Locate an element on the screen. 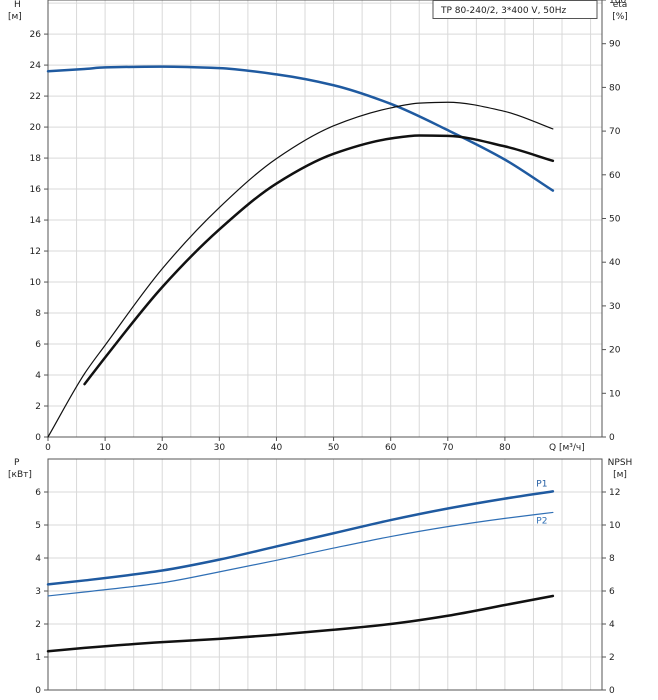 This screenshot has height=700, width=658. y-right-tick-label: 90 is located at coordinates (615, 45).